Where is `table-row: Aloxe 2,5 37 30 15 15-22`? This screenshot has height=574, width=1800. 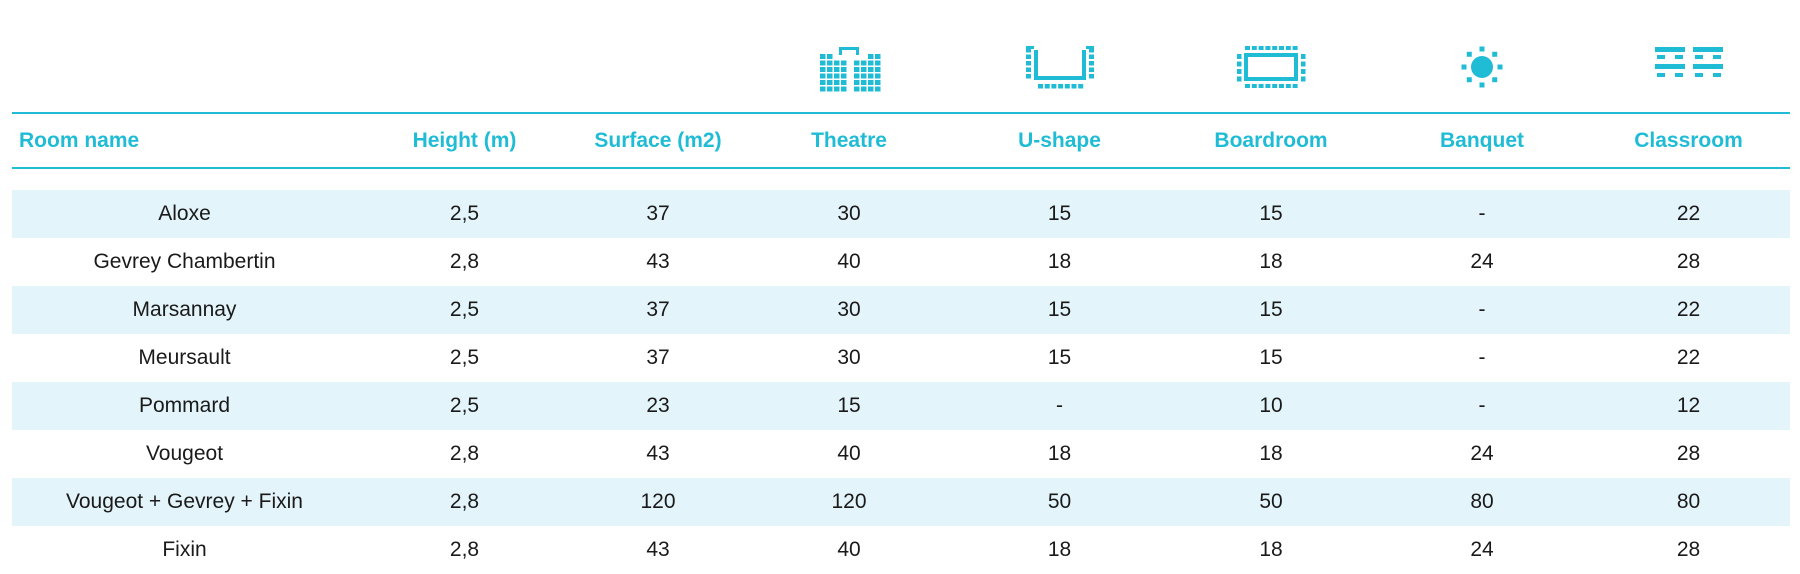 table-row: Aloxe 2,5 37 30 15 15-22 is located at coordinates (901, 214).